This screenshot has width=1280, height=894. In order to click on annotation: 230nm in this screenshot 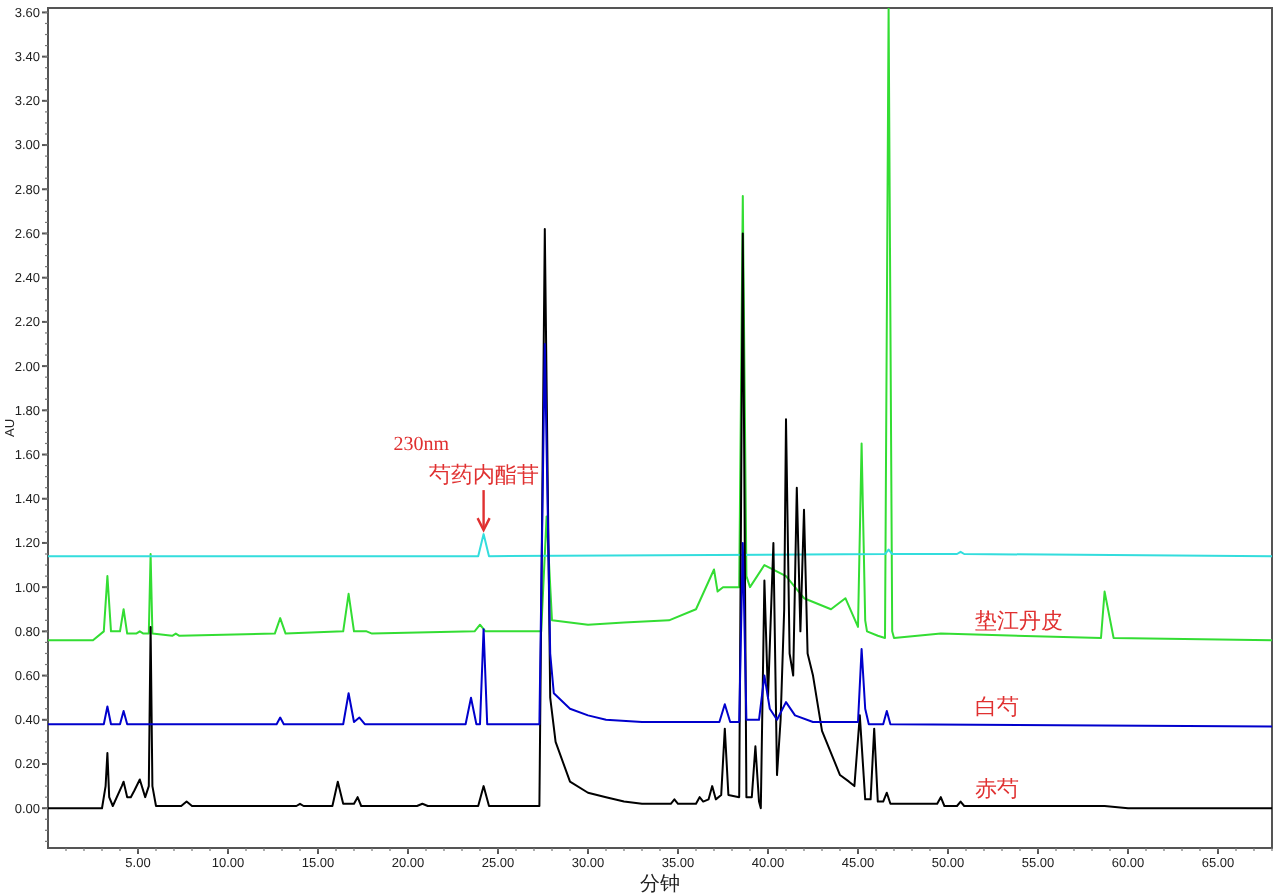, I will do `click(421, 445)`.